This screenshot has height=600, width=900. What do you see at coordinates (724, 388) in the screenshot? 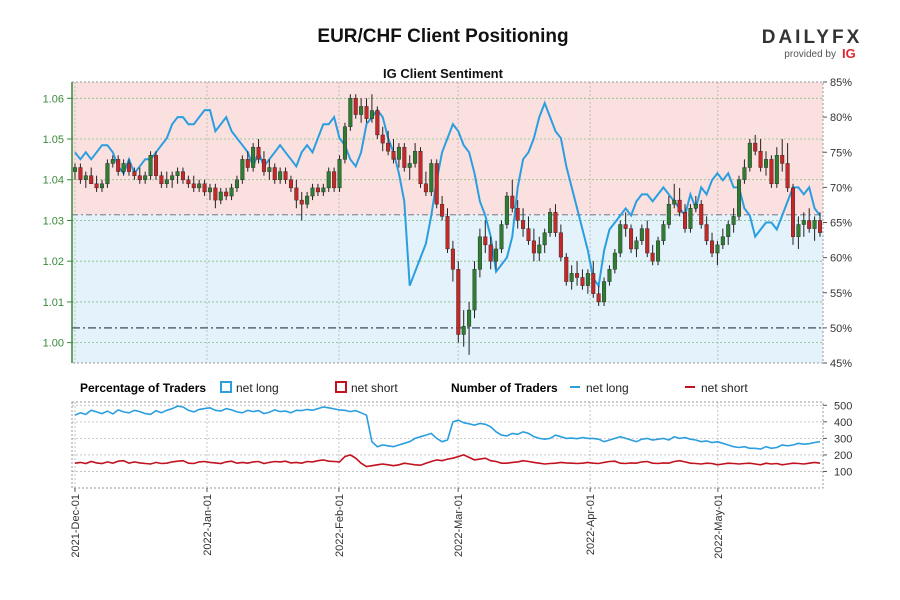
I see `legend-net-short-count-label: net short` at bounding box center [724, 388].